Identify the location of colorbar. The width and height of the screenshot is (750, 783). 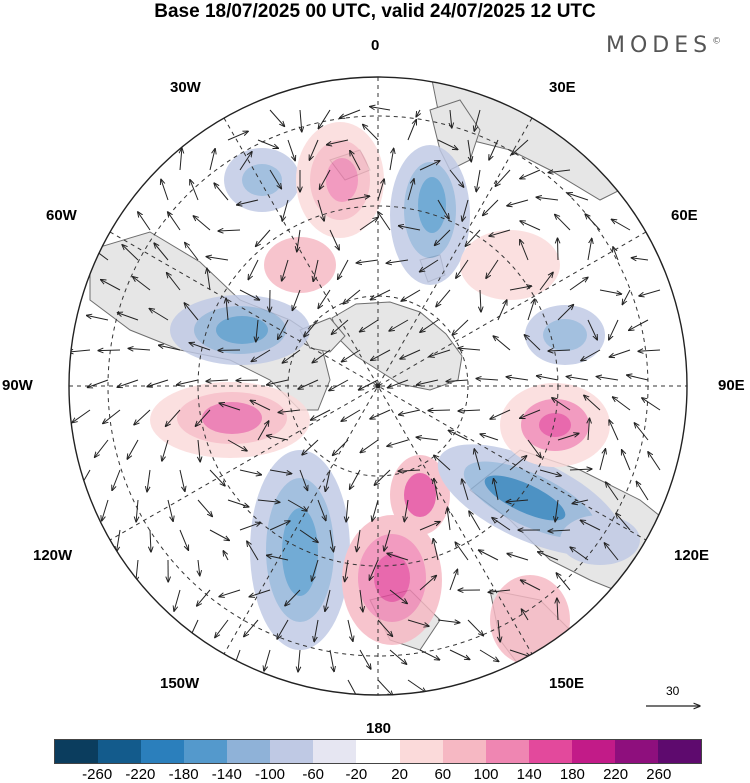
(378, 751).